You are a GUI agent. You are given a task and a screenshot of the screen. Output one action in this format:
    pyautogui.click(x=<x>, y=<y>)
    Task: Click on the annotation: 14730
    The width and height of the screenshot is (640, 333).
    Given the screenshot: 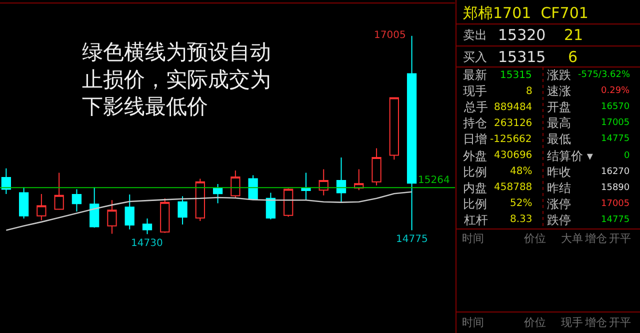 What is the action you would take?
    pyautogui.click(x=147, y=243)
    